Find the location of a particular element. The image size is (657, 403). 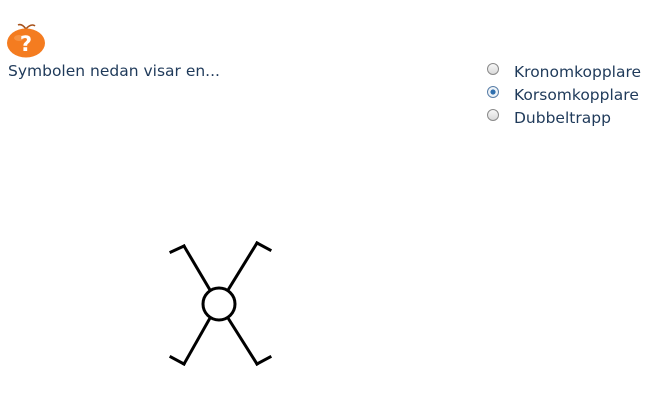

option-label: Dubbeltrapp is located at coordinates (562, 117).